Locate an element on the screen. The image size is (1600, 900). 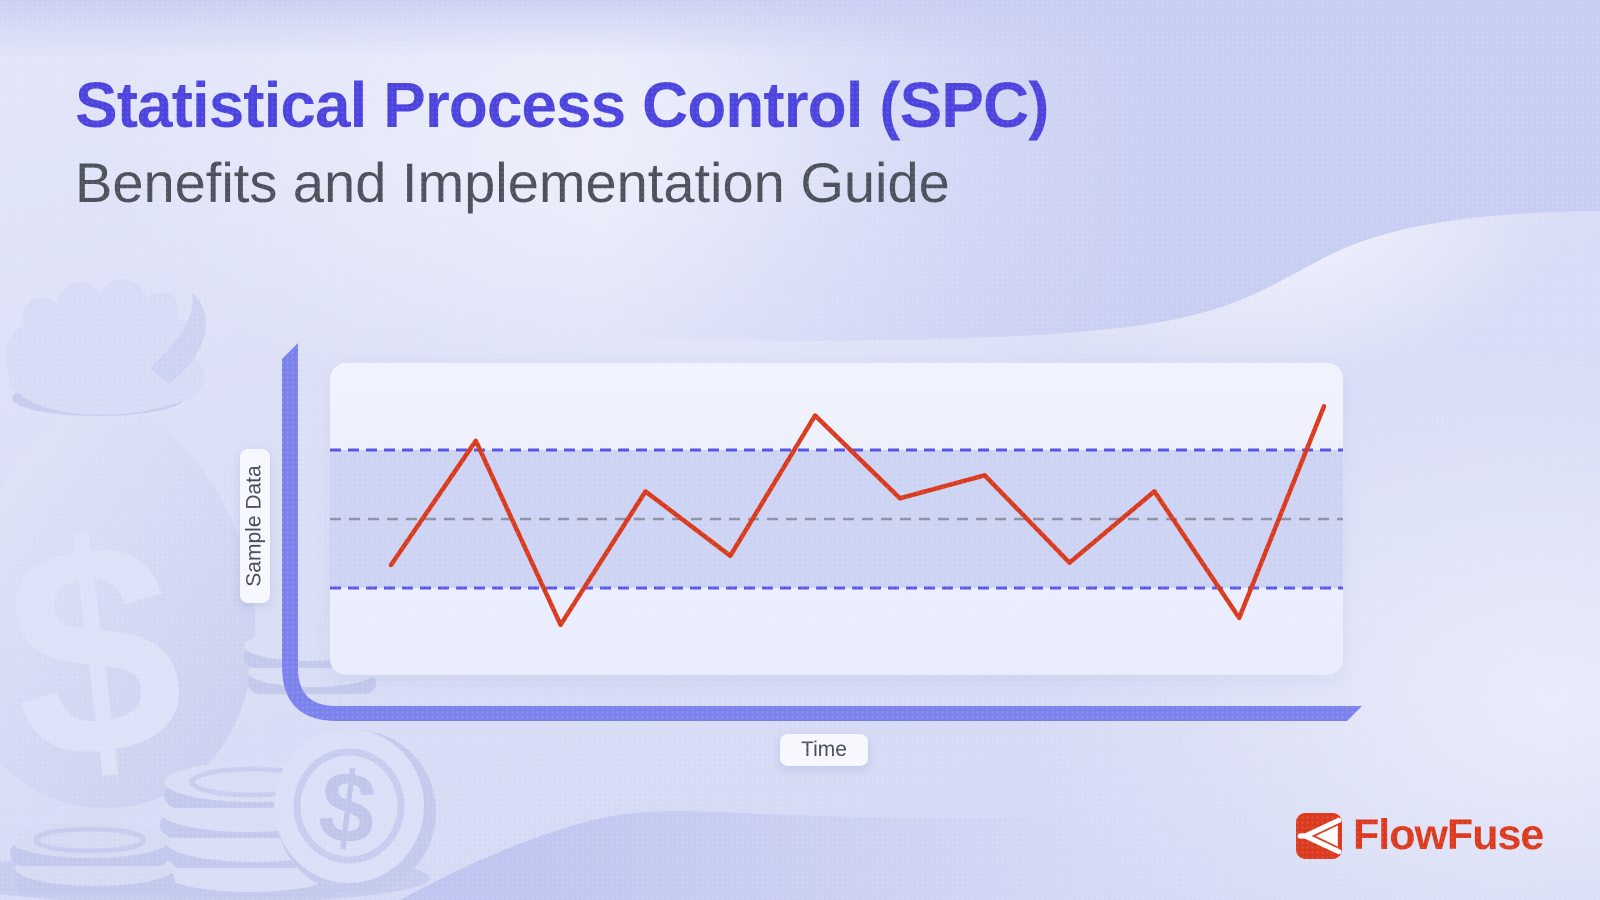
y-axis-label-text: Sample Data is located at coordinates (254, 526).